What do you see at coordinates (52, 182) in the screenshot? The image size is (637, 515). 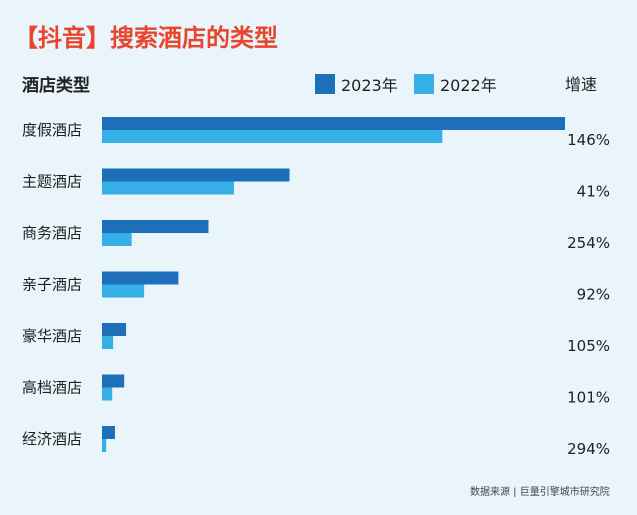 I see `category-label: 主题酒店` at bounding box center [52, 182].